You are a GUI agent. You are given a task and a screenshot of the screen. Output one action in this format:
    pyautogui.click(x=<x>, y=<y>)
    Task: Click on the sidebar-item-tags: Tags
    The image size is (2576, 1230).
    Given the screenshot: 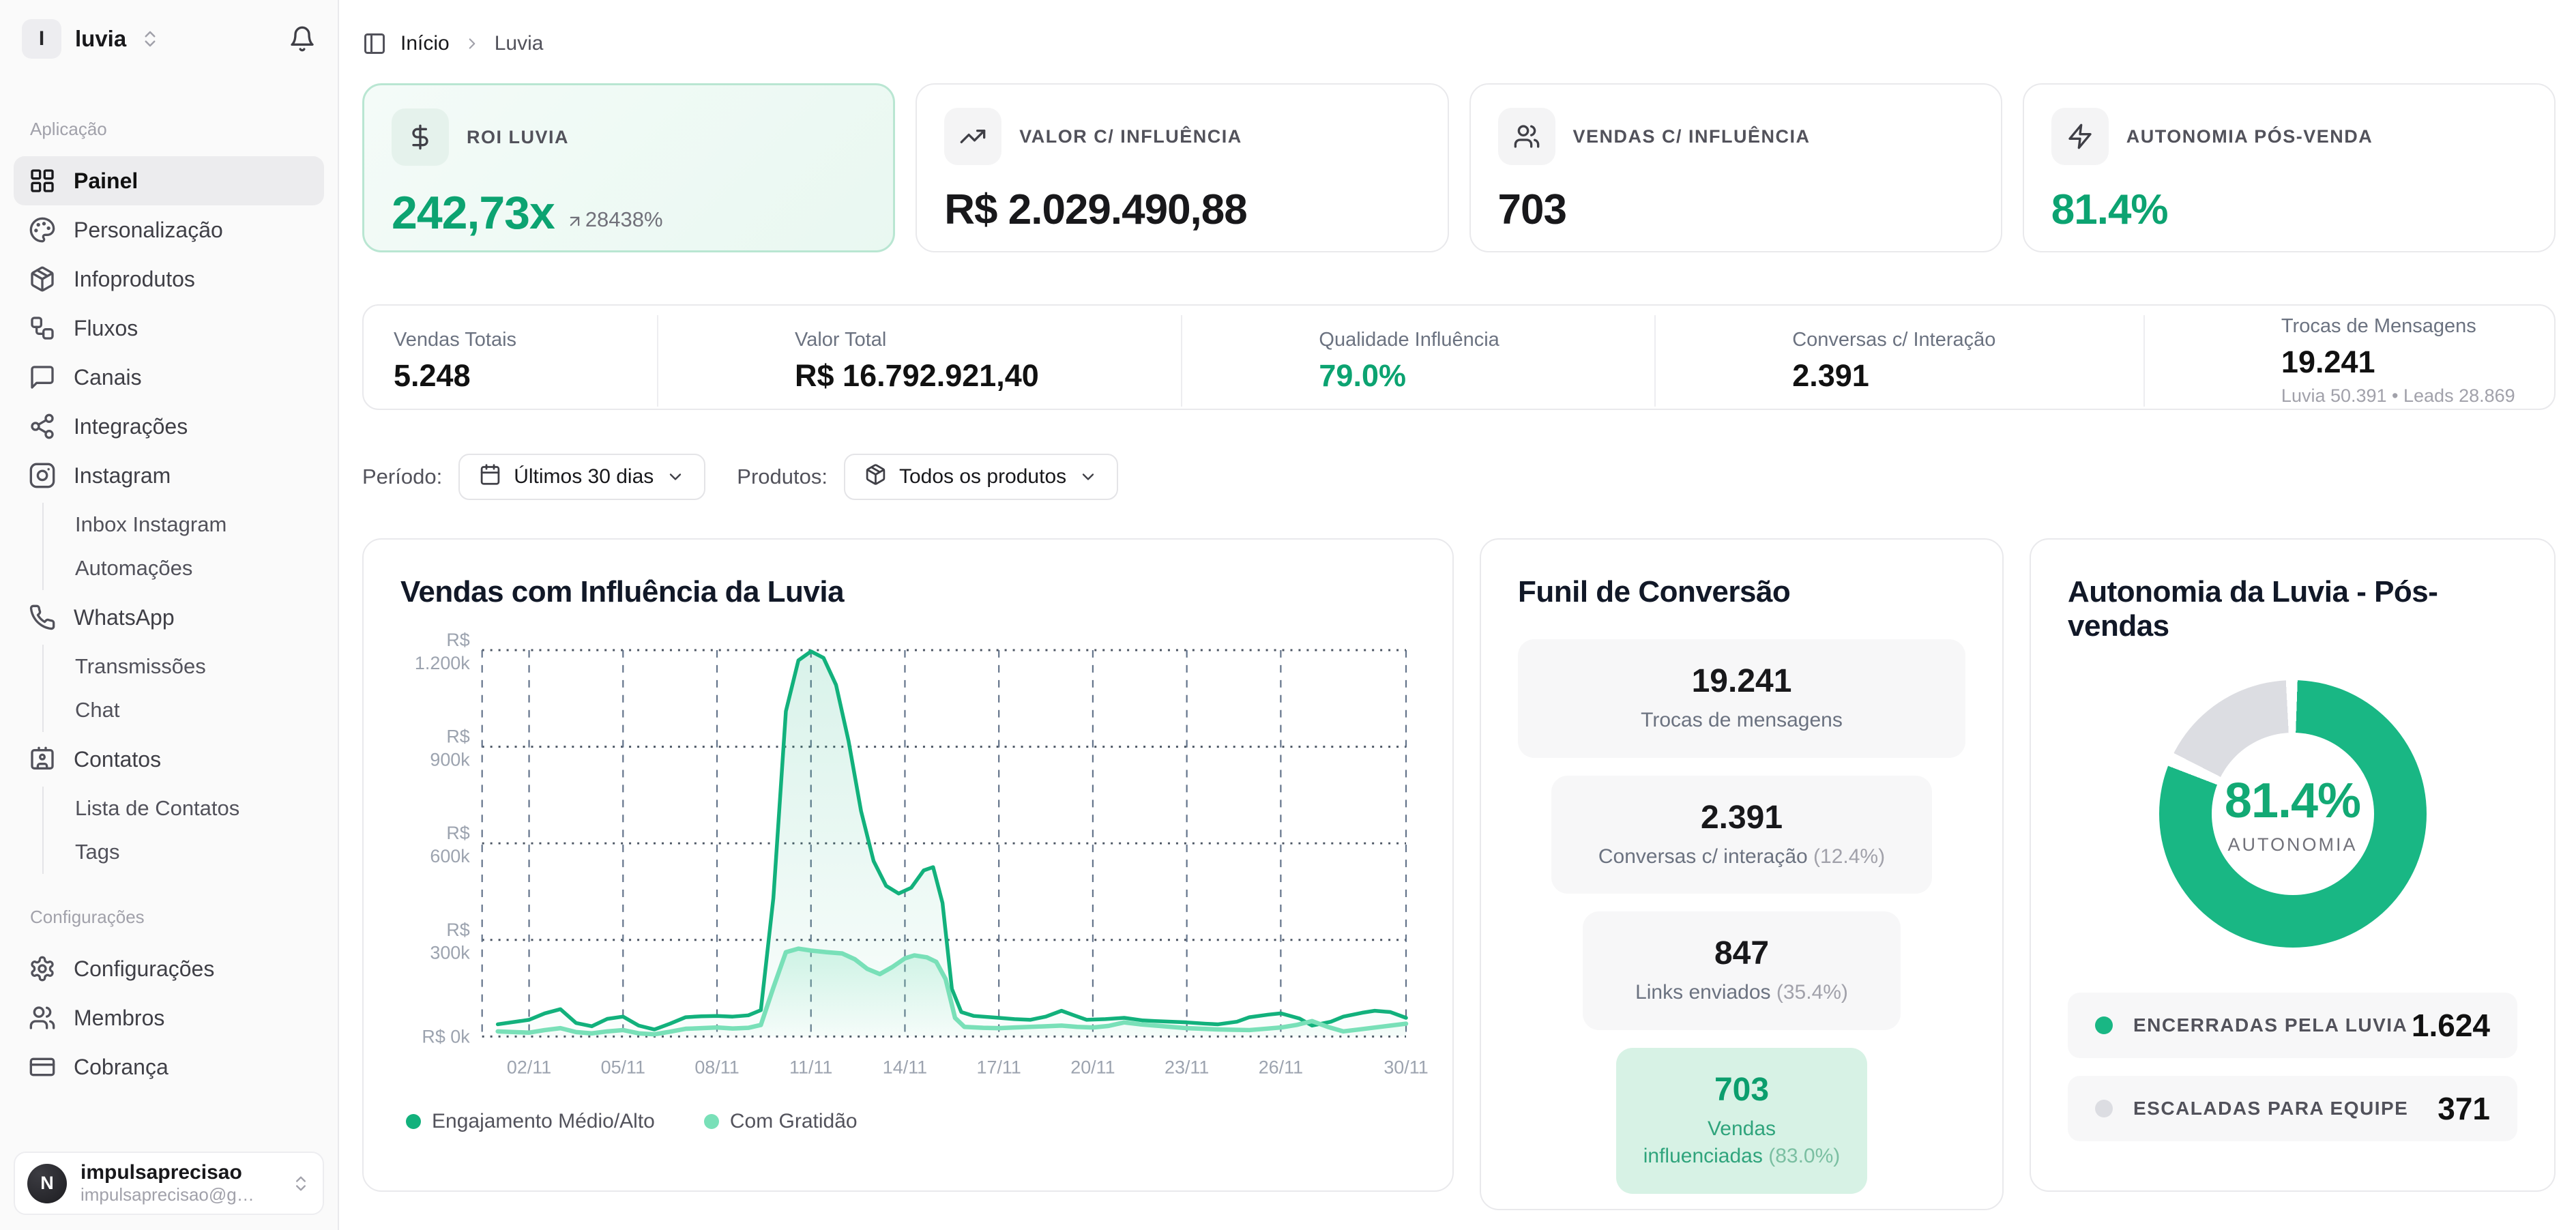 What is the action you would take?
    pyautogui.click(x=98, y=852)
    